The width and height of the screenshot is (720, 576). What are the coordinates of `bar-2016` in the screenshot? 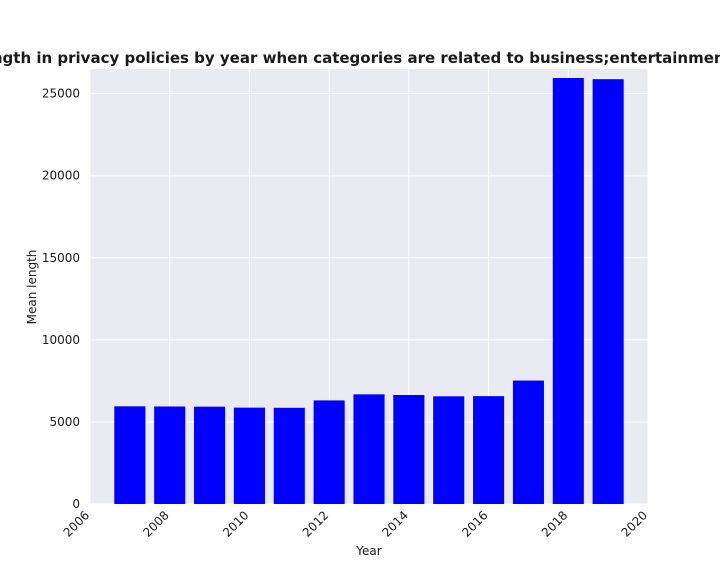 It's located at (489, 450).